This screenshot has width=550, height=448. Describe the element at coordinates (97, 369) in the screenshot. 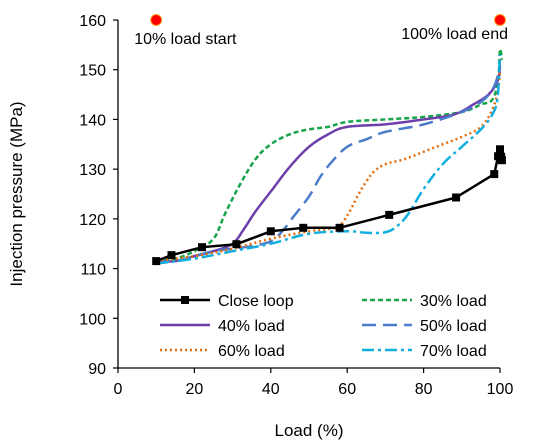

I see `y-tick-label-90: 90` at that location.